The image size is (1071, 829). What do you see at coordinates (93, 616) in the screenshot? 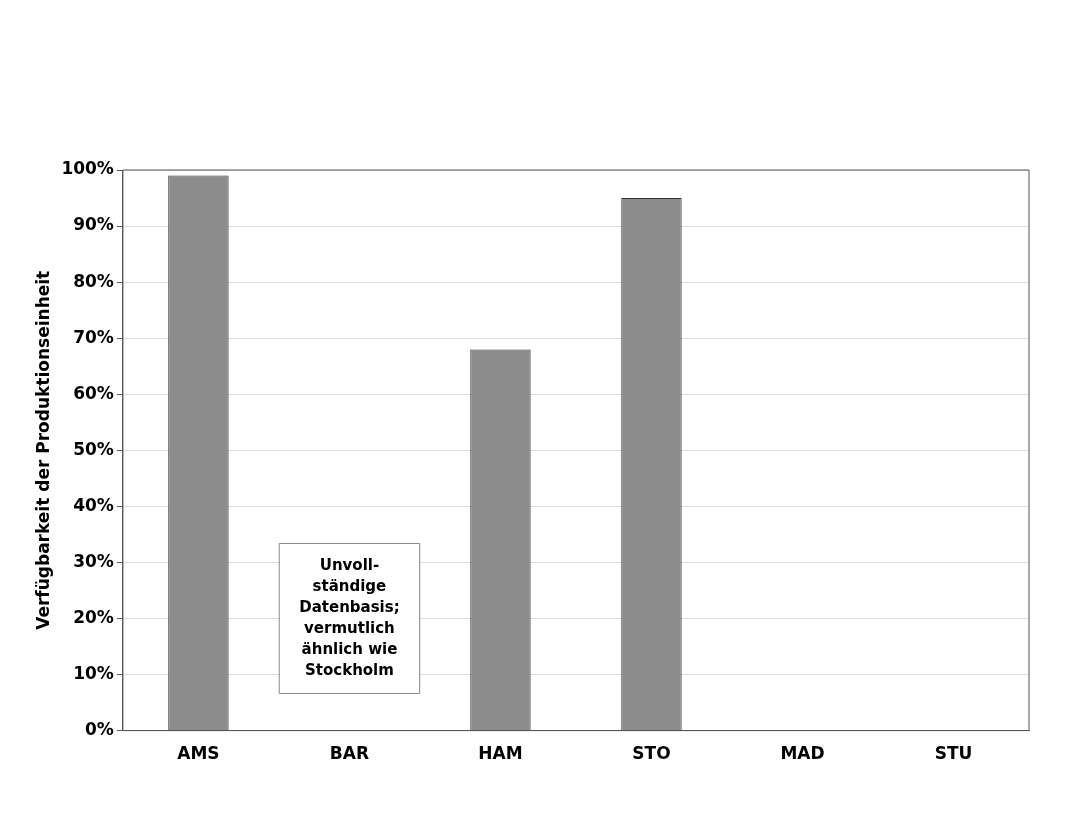
I see `y-tick-label: 20%` at bounding box center [93, 616].